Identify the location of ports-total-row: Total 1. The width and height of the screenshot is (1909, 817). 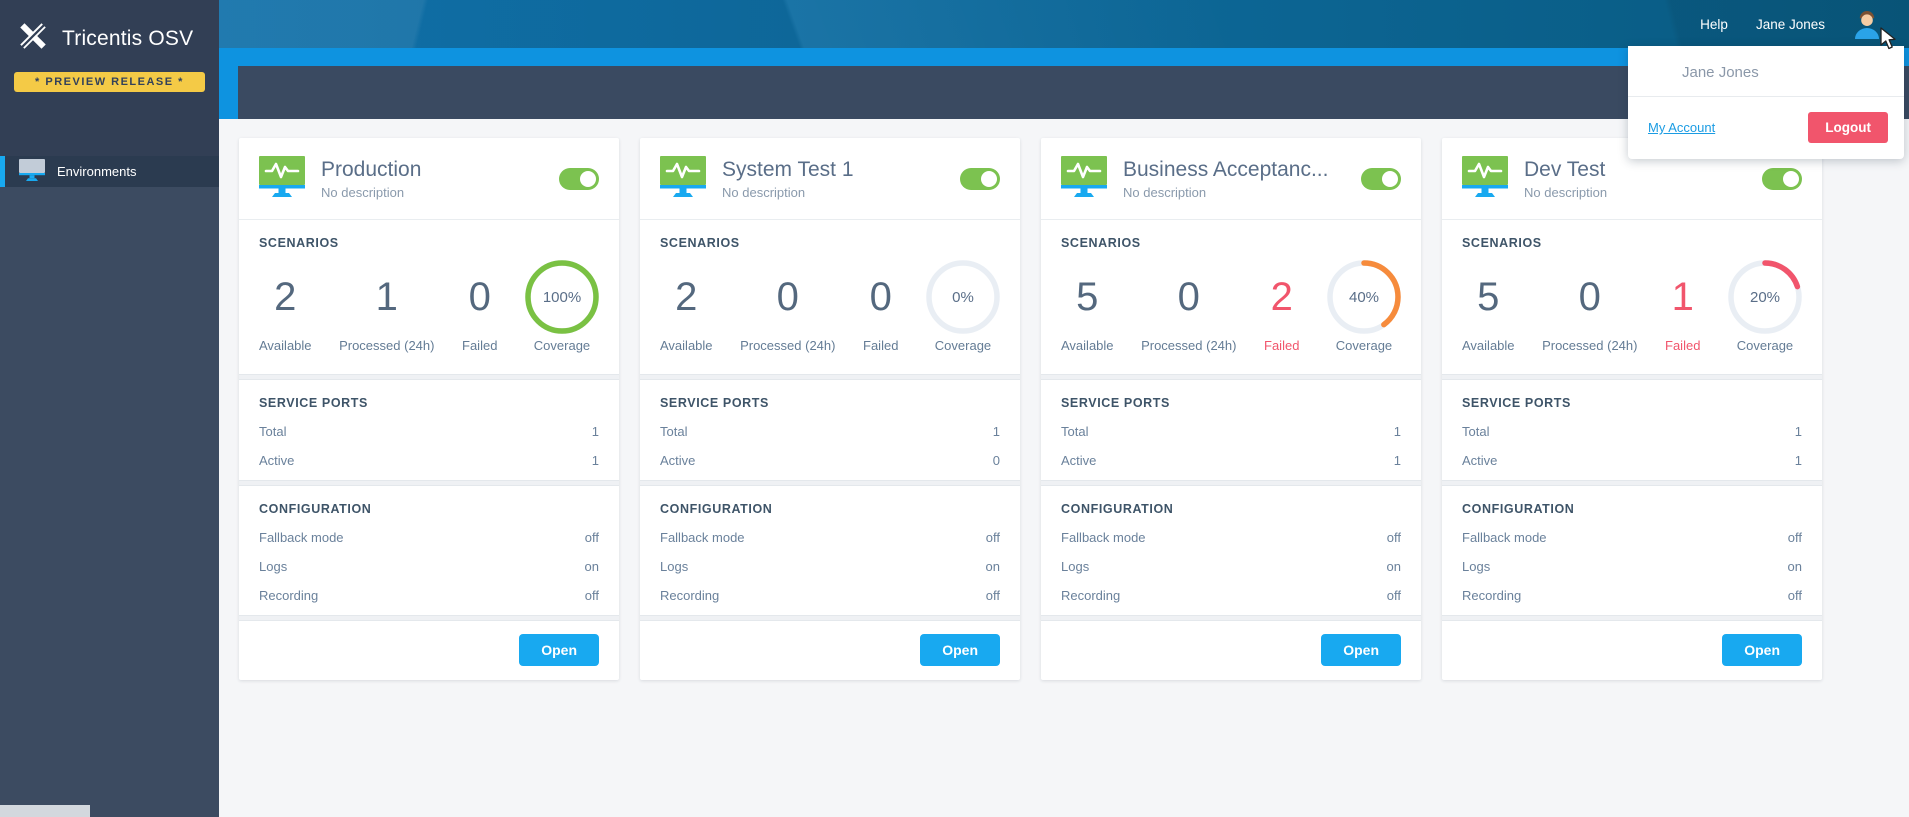
(429, 431).